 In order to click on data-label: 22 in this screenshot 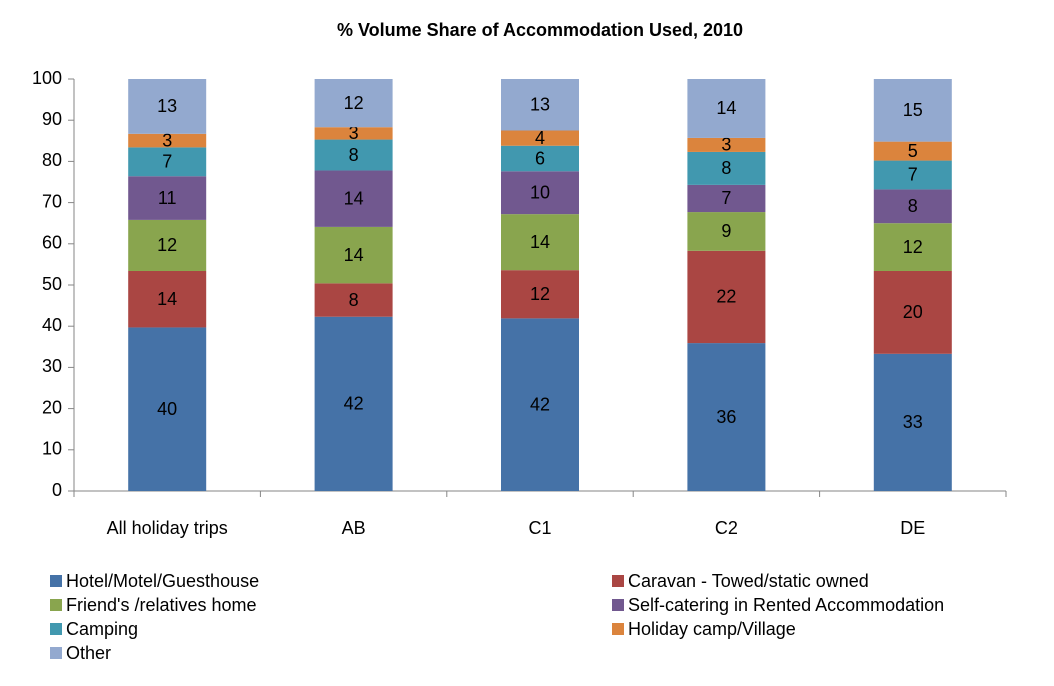, I will do `click(726, 297)`.